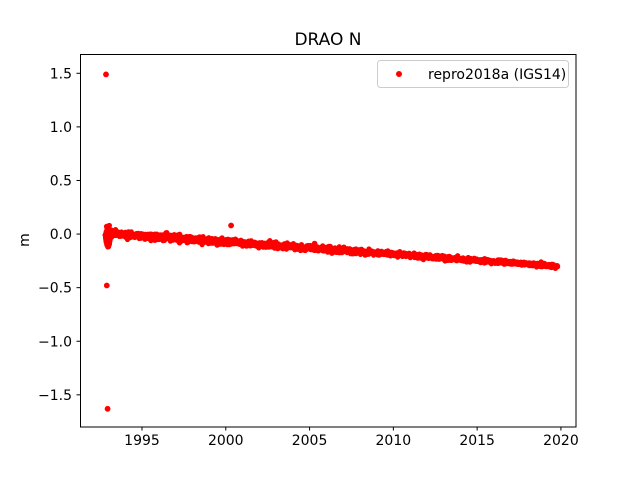  Describe the element at coordinates (351, 438) in the screenshot. I see `x-axis-ticks: 1995 2000 2005 2010 2015 2020` at that location.